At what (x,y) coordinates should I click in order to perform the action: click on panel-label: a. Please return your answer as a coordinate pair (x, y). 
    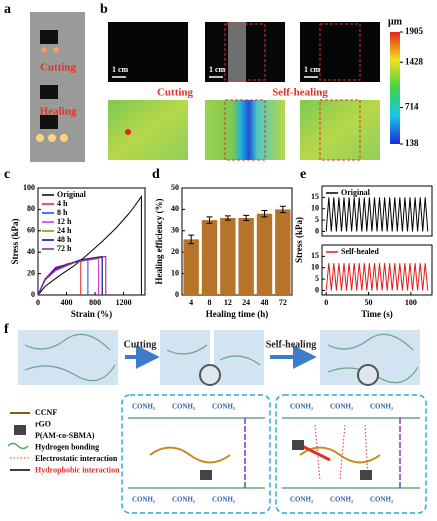
    Looking at the image, I should click on (7, 9).